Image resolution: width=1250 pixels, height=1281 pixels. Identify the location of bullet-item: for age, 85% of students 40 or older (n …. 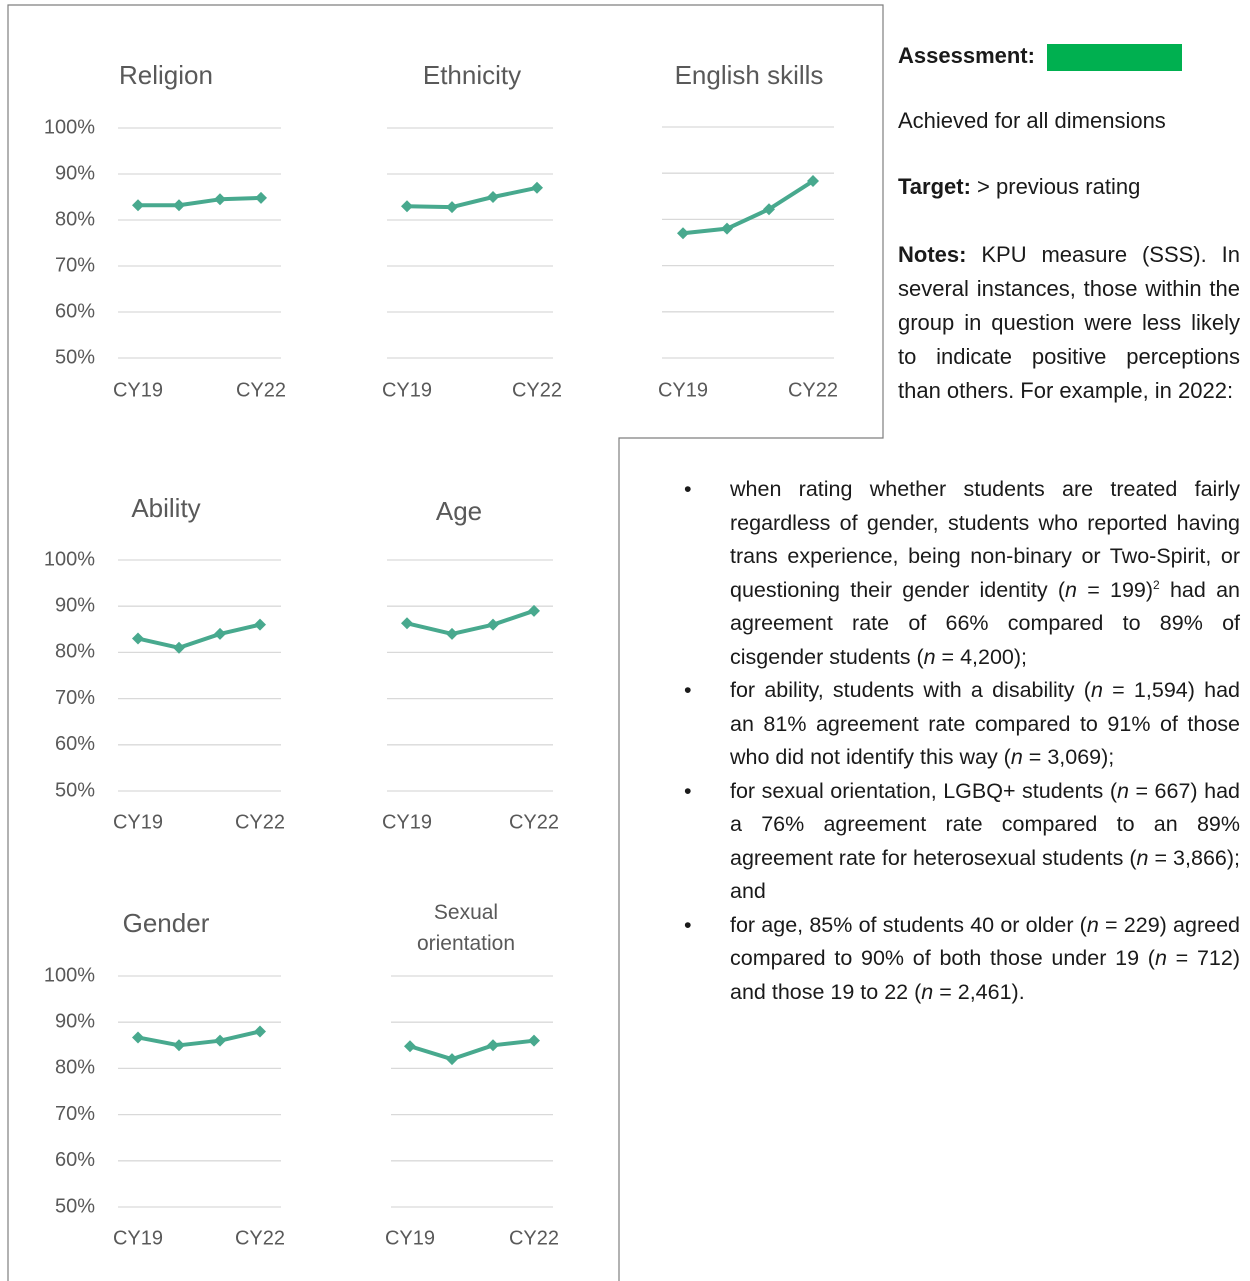
(962, 959).